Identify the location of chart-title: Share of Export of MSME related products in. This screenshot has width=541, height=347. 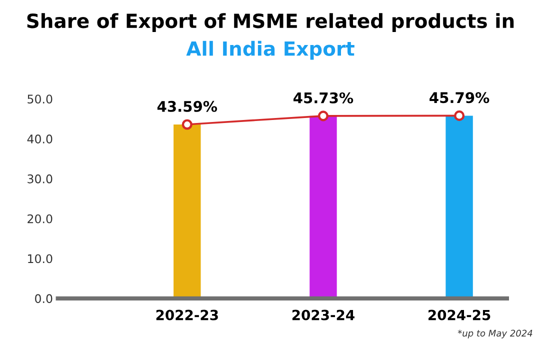
(270, 22).